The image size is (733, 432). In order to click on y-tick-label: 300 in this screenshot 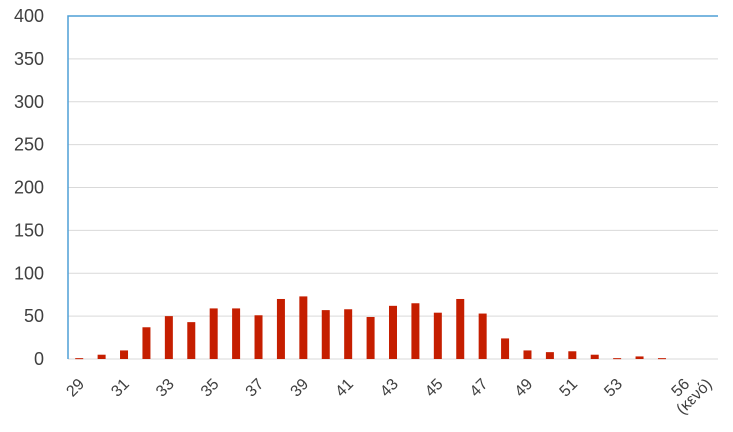, I will do `click(29, 102)`.